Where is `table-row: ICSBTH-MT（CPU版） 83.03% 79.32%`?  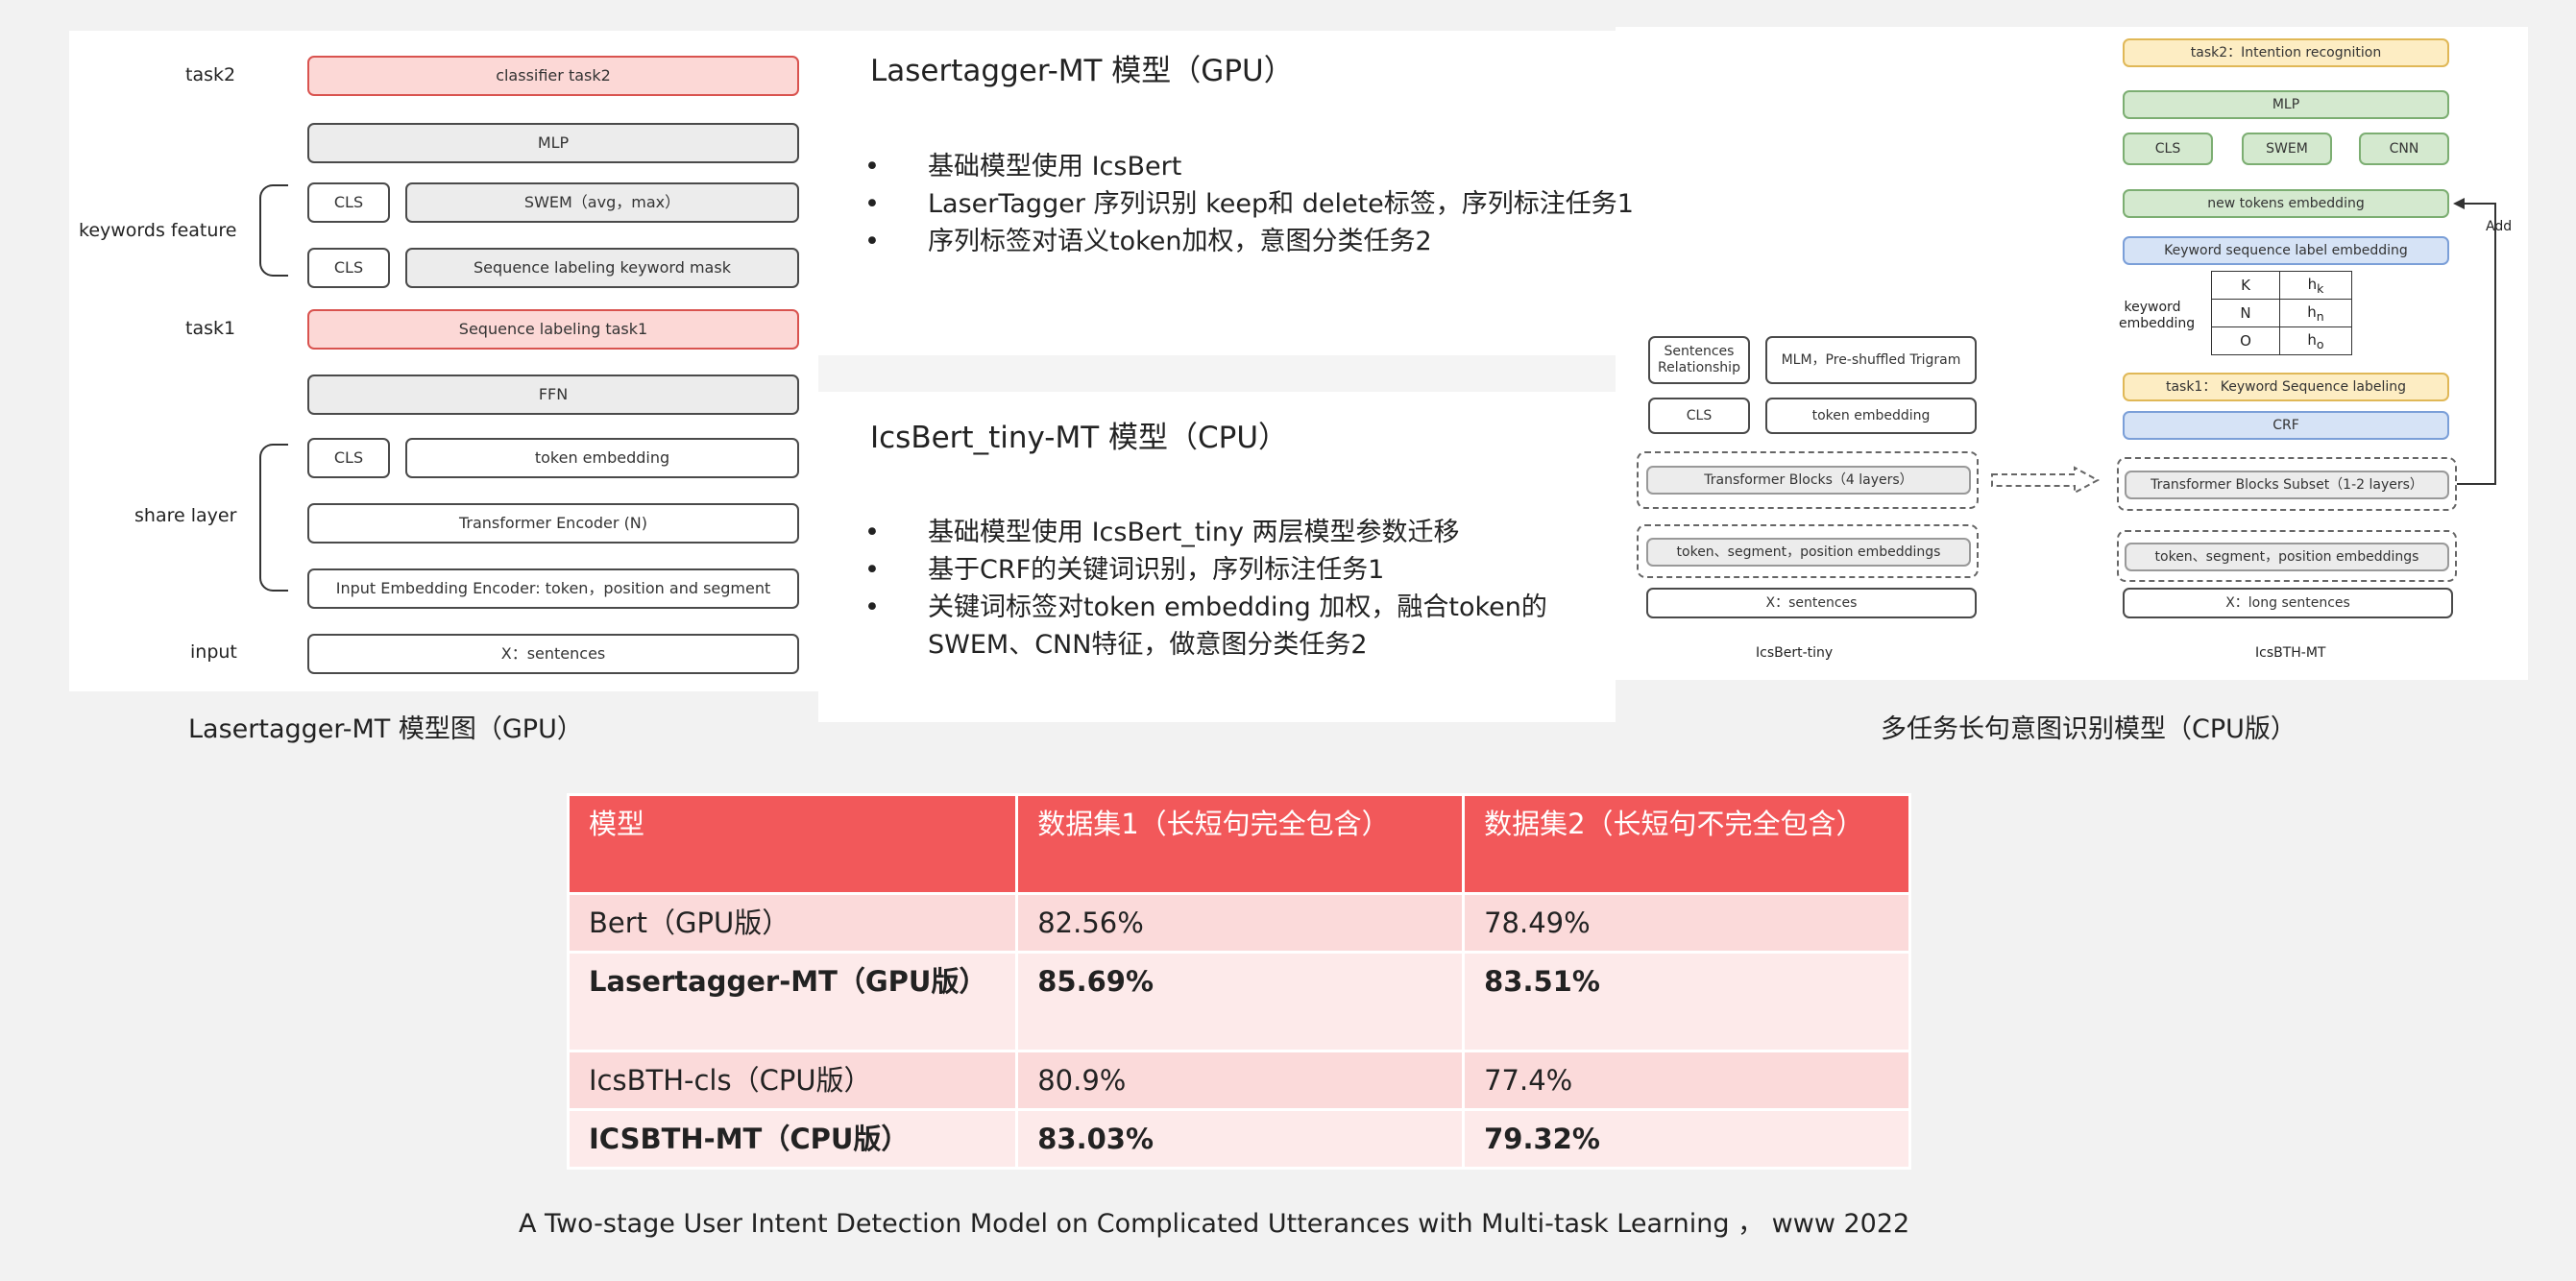
table-row: ICSBTH-MT（CPU版） 83.03% 79.32% is located at coordinates (1238, 1139).